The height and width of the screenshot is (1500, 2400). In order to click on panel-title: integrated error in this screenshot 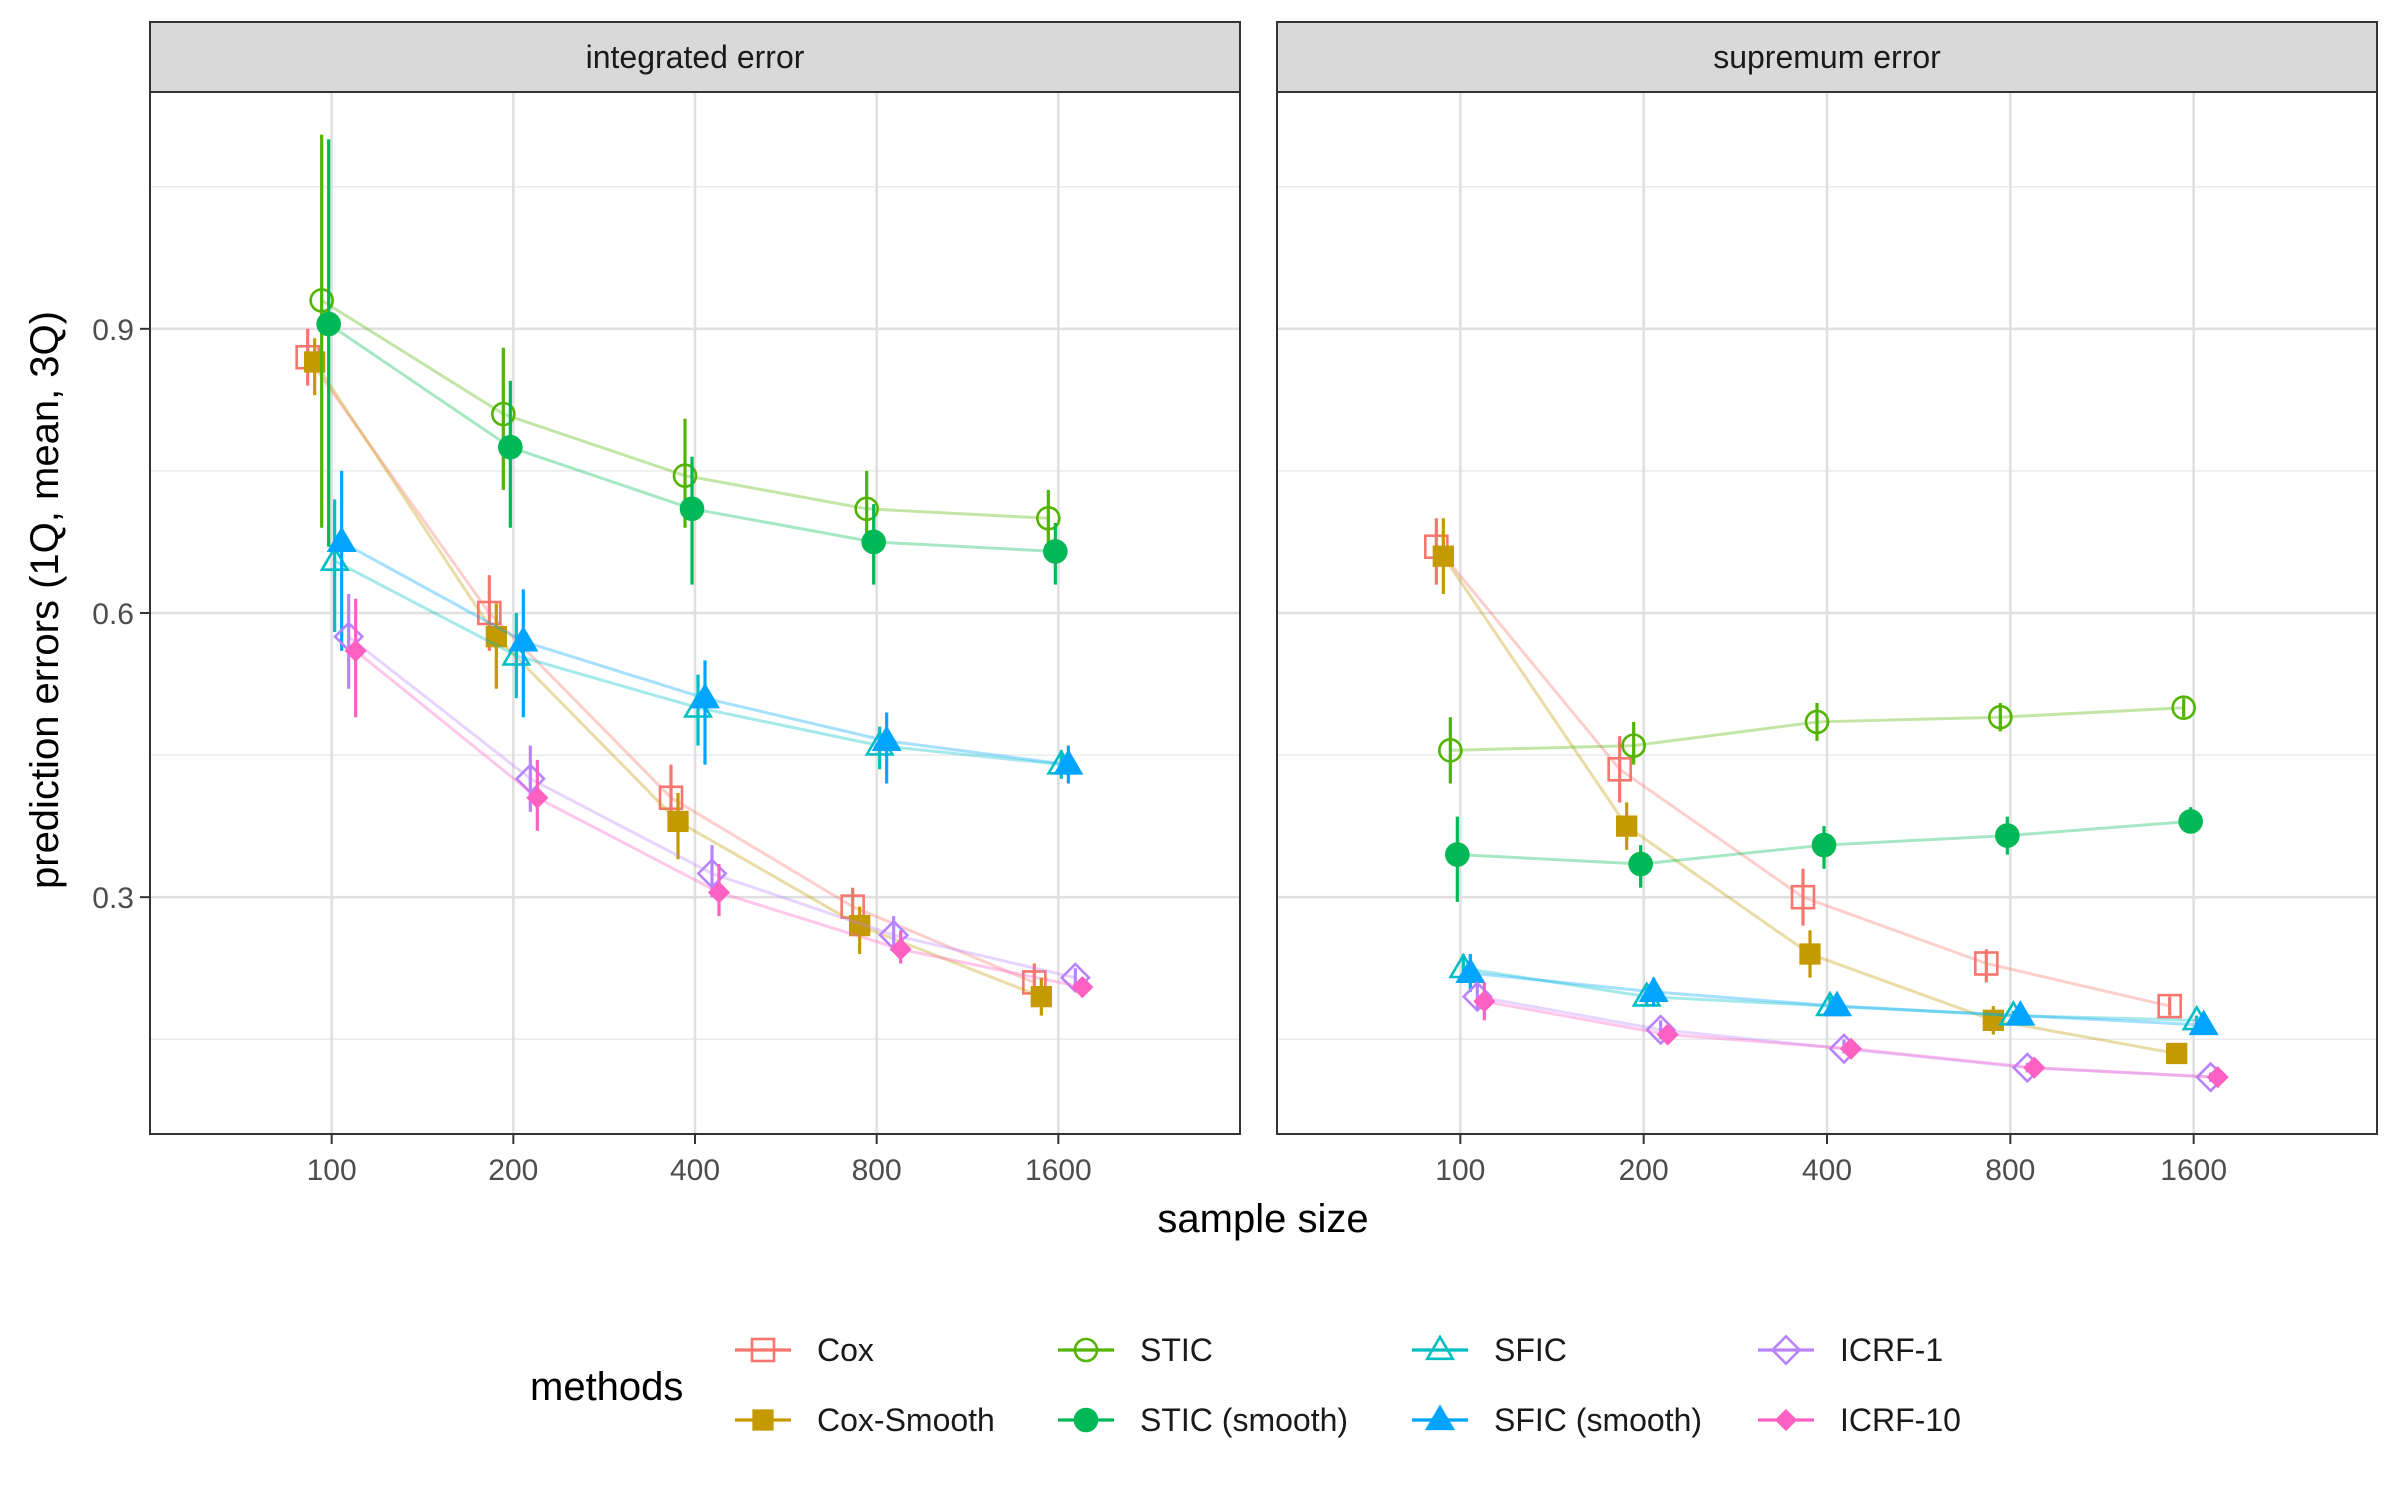, I will do `click(695, 57)`.